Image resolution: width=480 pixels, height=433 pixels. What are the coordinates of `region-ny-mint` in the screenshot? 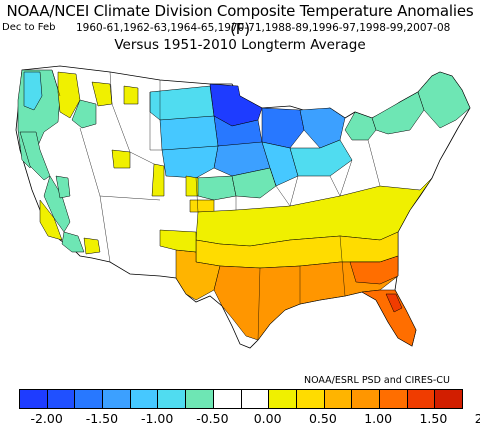 It's located at (398, 113).